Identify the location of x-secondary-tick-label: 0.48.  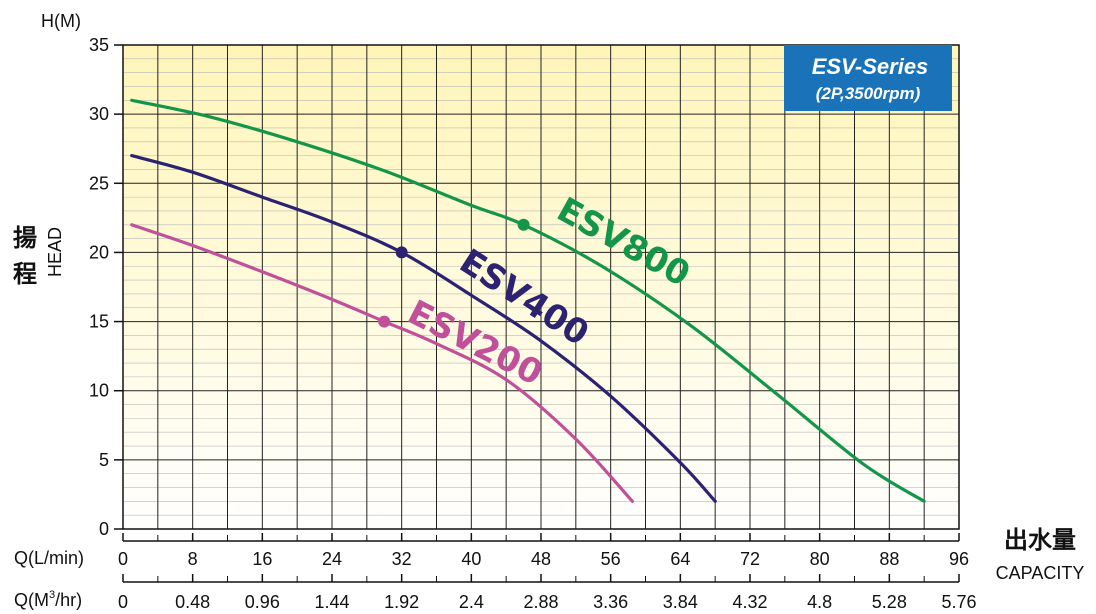
(192, 602).